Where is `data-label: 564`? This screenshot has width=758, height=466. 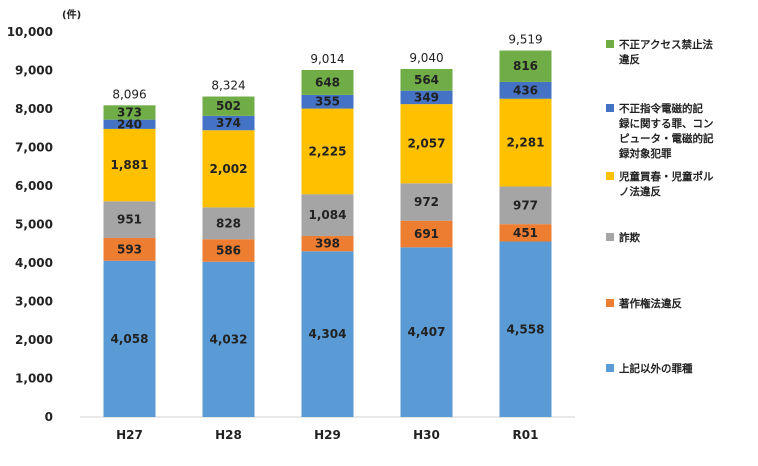 data-label: 564 is located at coordinates (426, 80).